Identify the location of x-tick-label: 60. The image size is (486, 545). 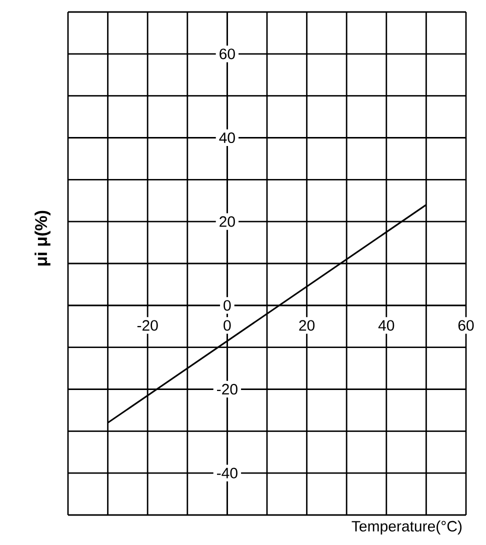
(466, 325).